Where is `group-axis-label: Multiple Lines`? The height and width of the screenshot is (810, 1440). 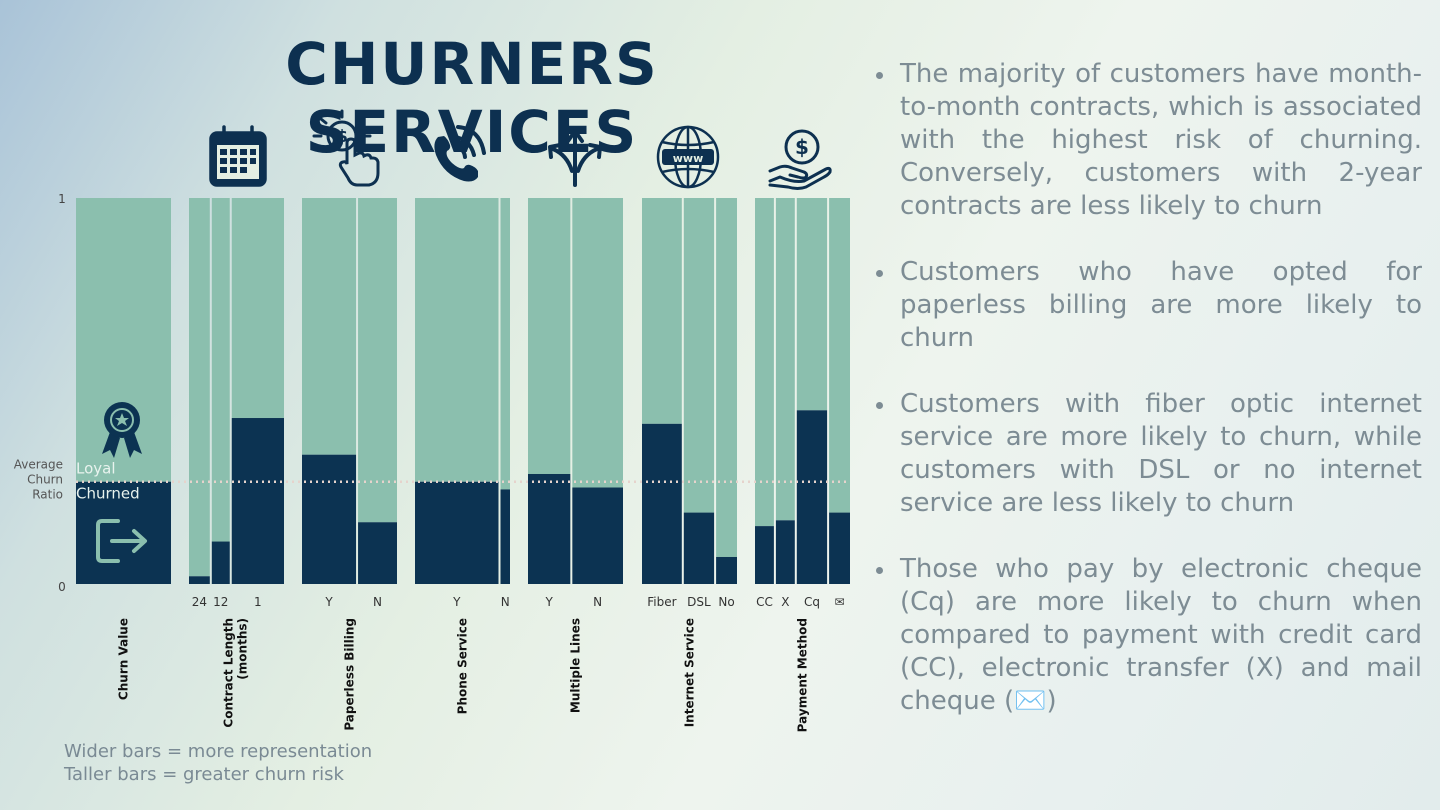 group-axis-label: Multiple Lines is located at coordinates (576, 665).